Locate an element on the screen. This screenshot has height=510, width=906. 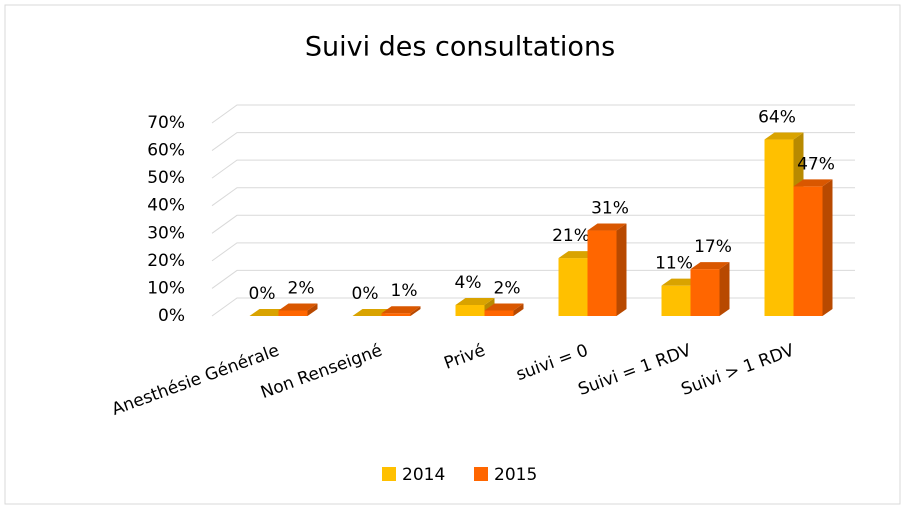
value-label: 1% is located at coordinates (404, 291).